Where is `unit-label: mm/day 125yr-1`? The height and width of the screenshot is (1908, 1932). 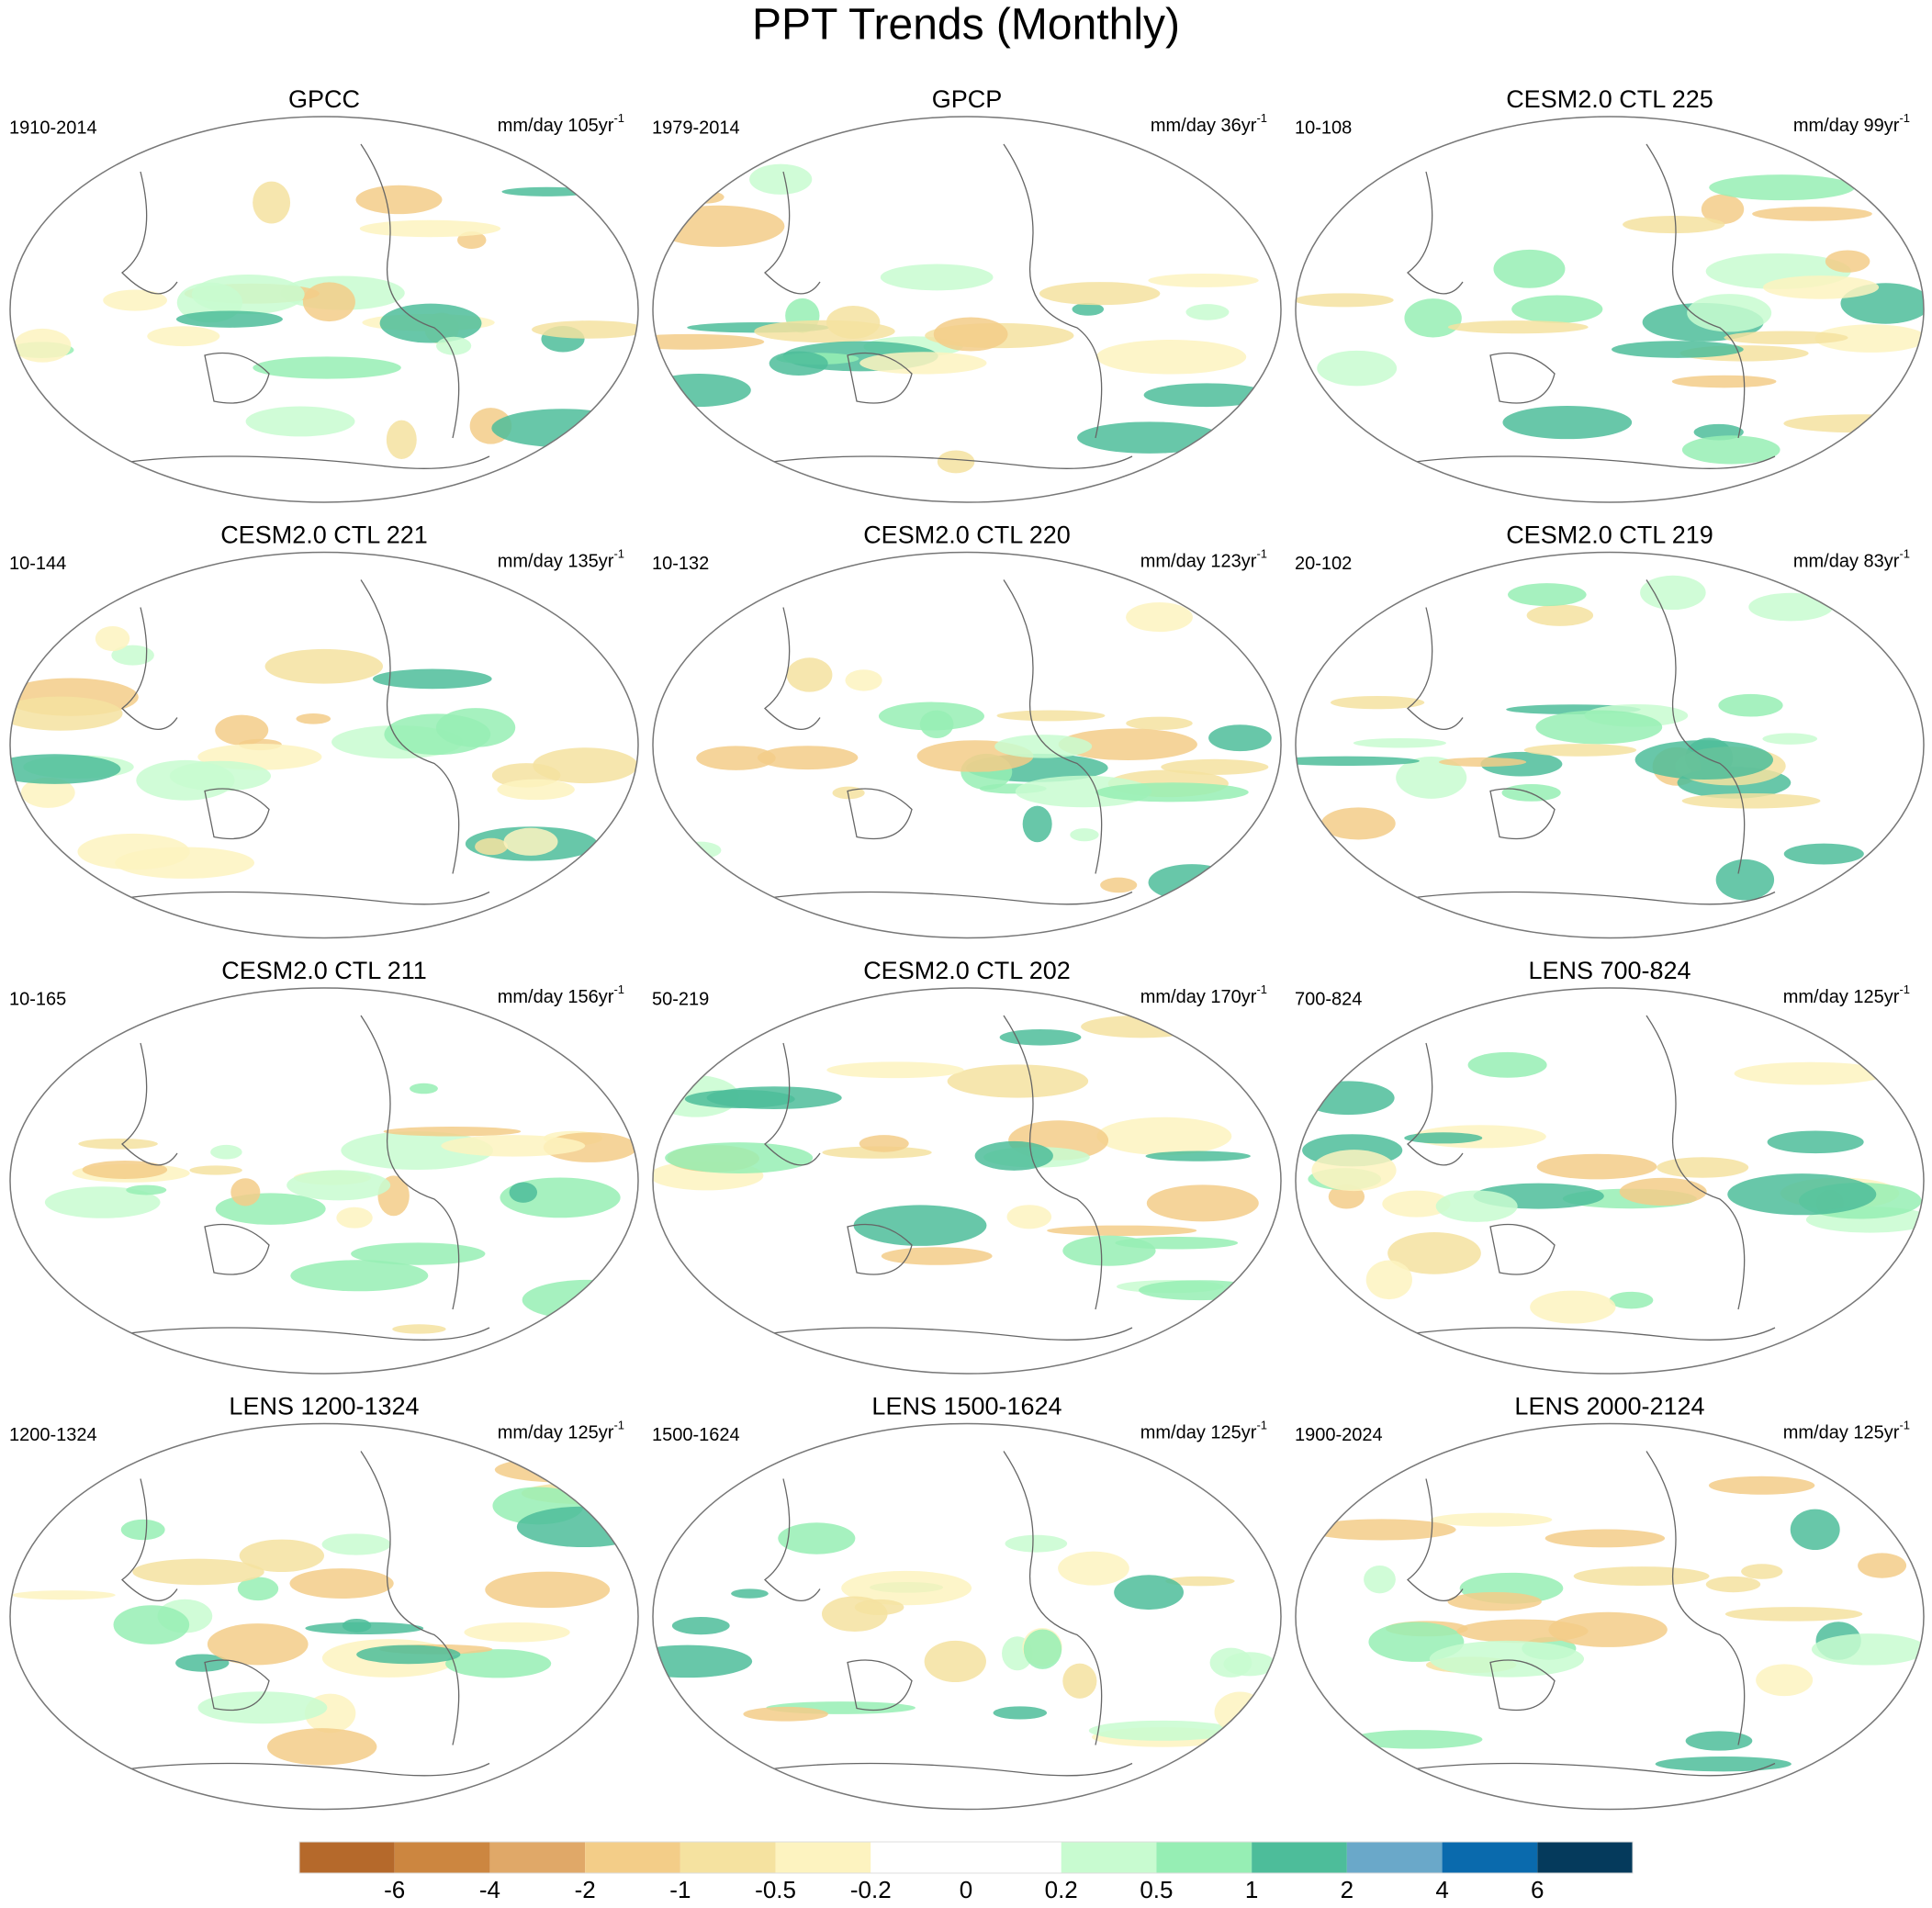 unit-label: mm/day 125yr-1 is located at coordinates (561, 1431).